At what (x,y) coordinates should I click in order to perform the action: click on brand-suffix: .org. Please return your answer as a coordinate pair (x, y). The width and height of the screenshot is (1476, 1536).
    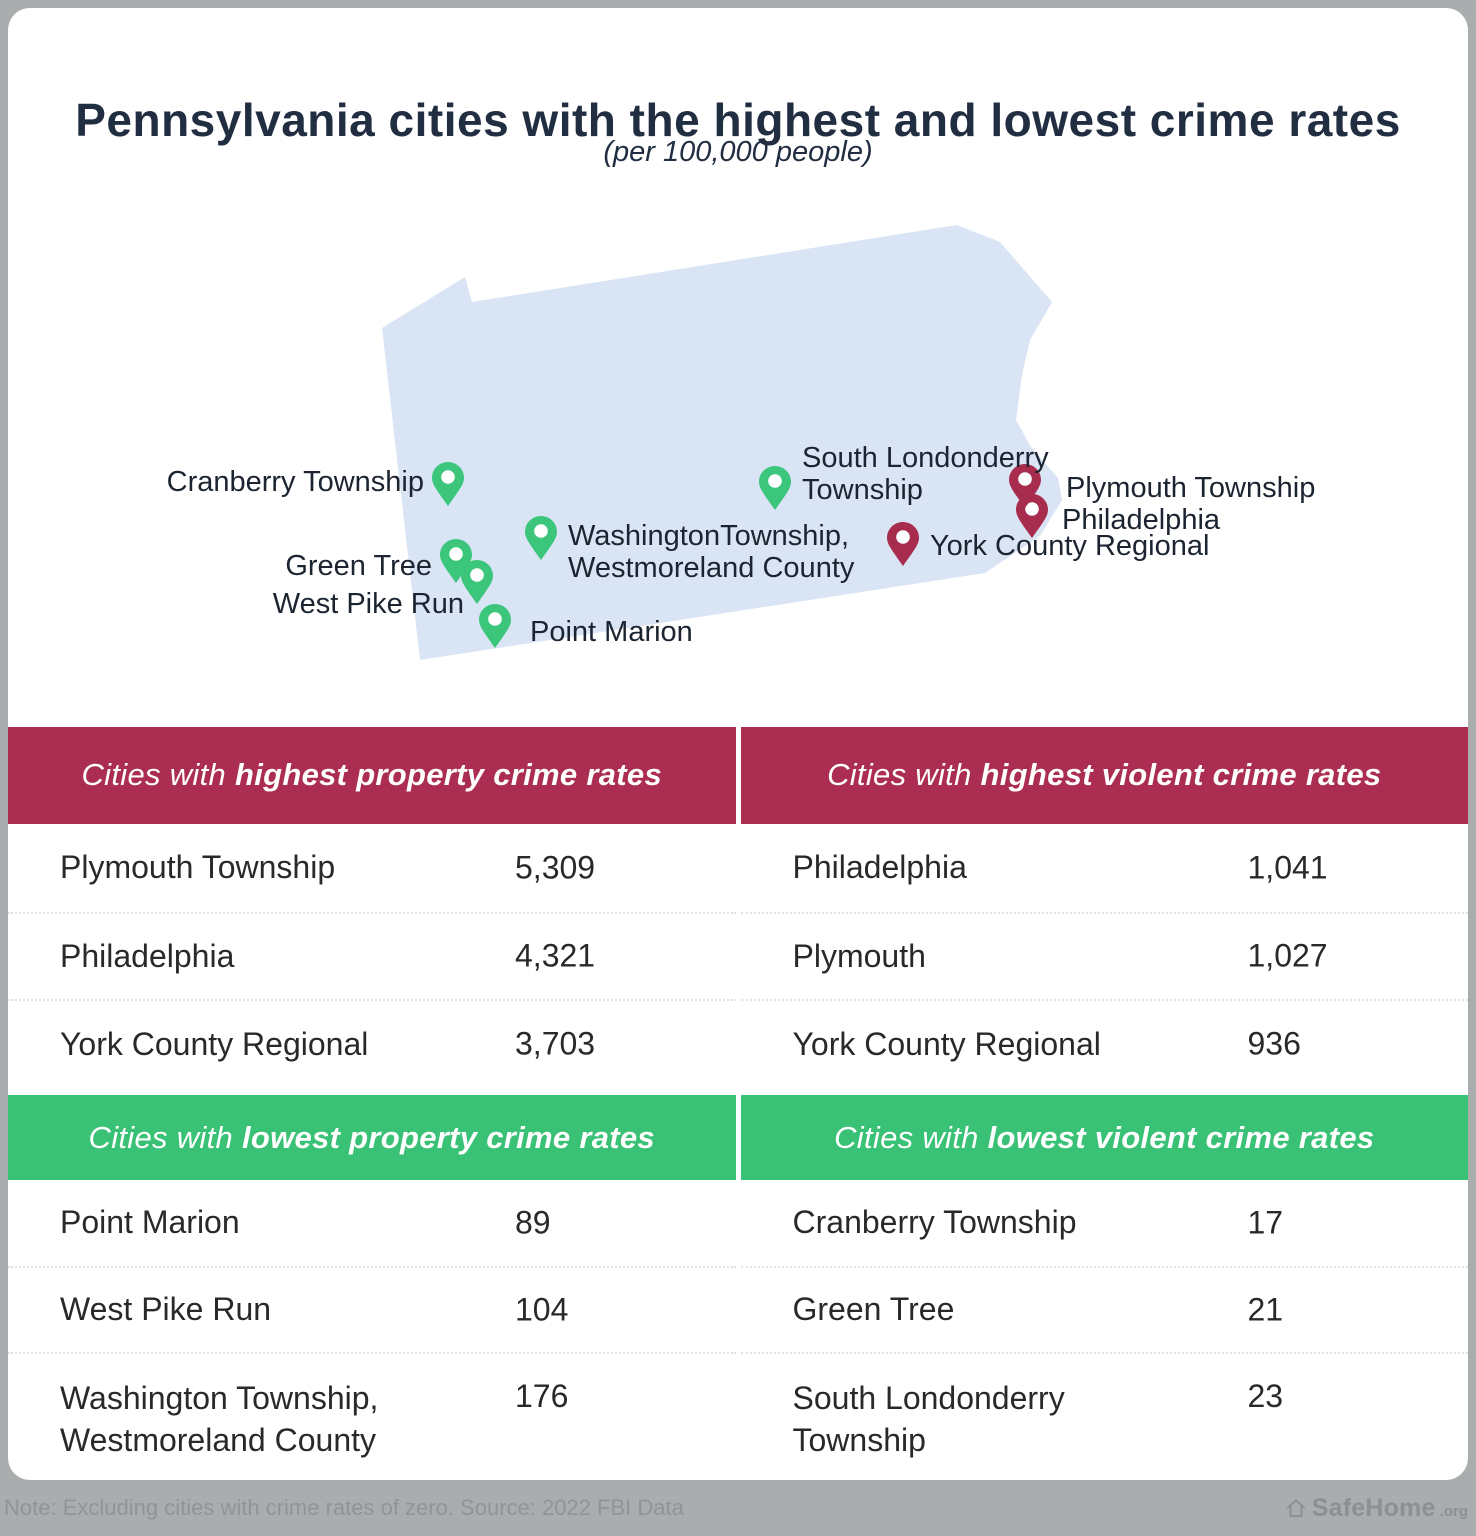
    Looking at the image, I should click on (1453, 1511).